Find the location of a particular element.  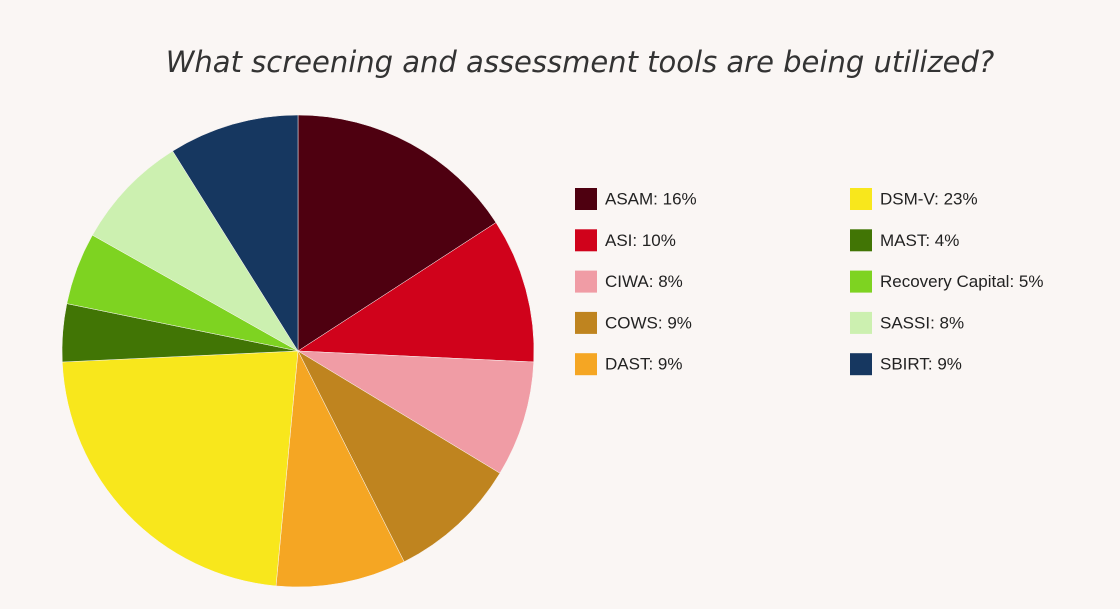

legend-label: Recovery Capital: 5% is located at coordinates (961, 281).